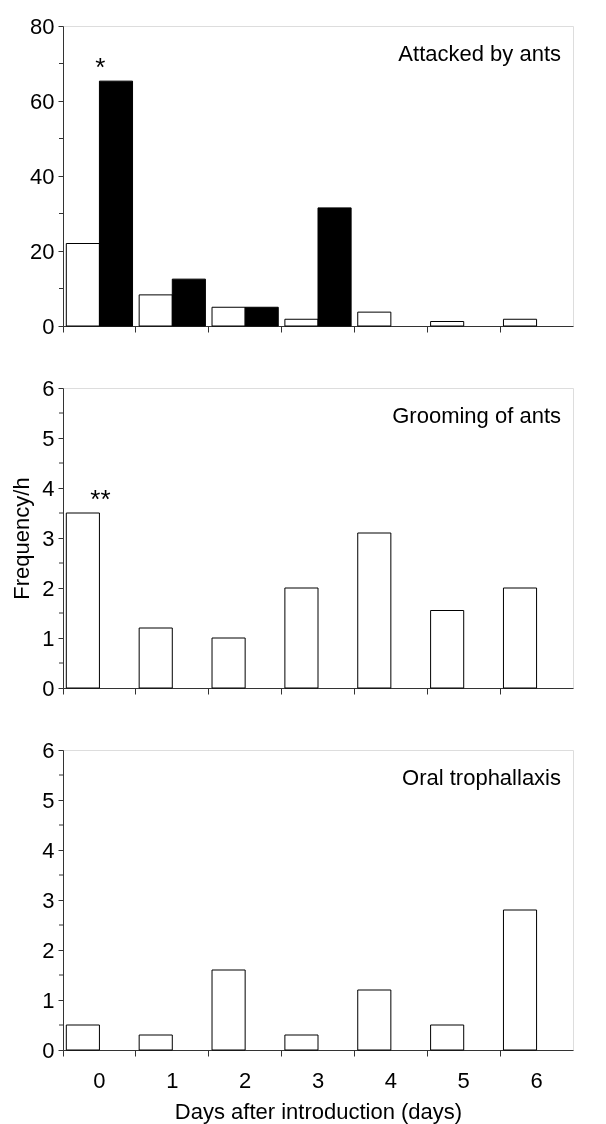 This screenshot has height=1124, width=606. I want to click on y-axis-title: Frequency/h, so click(22, 538).